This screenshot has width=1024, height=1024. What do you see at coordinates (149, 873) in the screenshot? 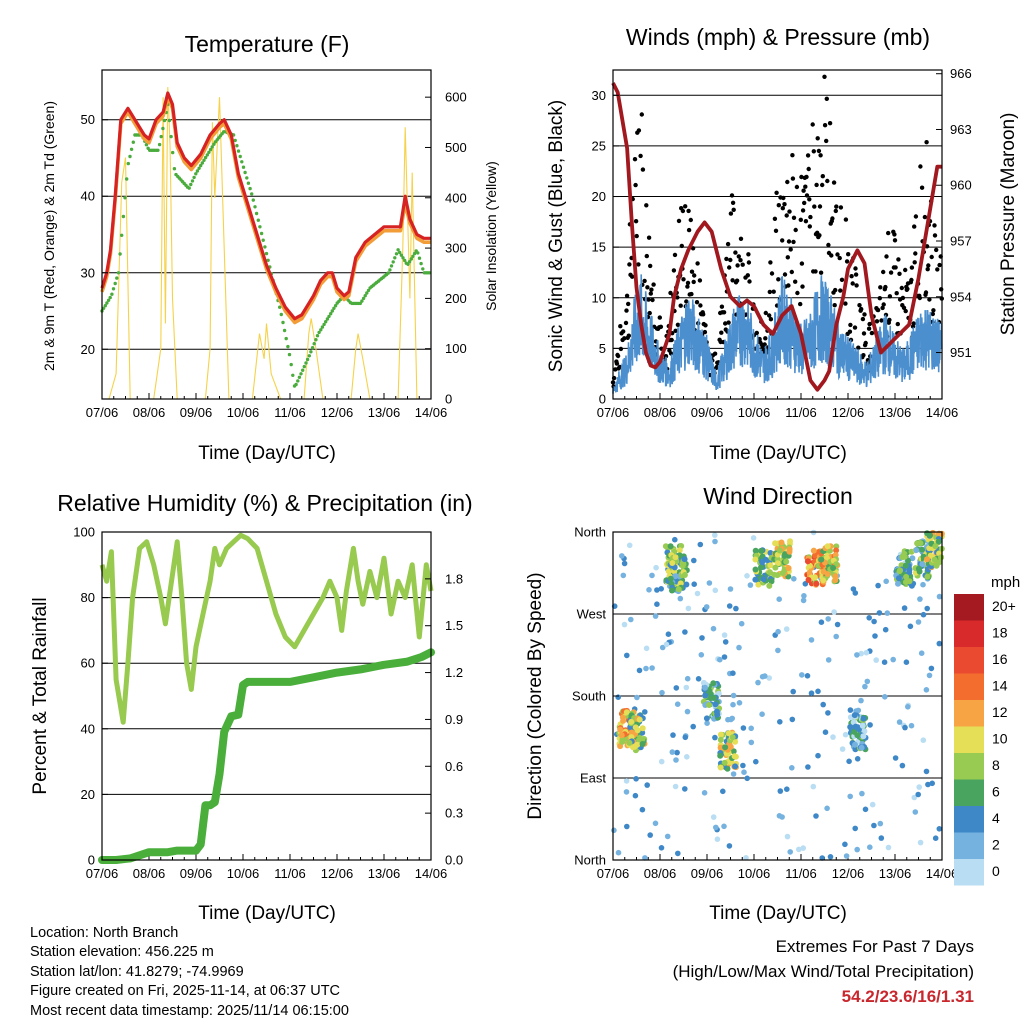
I see `rh-xtick-label: 08/06` at bounding box center [149, 873].